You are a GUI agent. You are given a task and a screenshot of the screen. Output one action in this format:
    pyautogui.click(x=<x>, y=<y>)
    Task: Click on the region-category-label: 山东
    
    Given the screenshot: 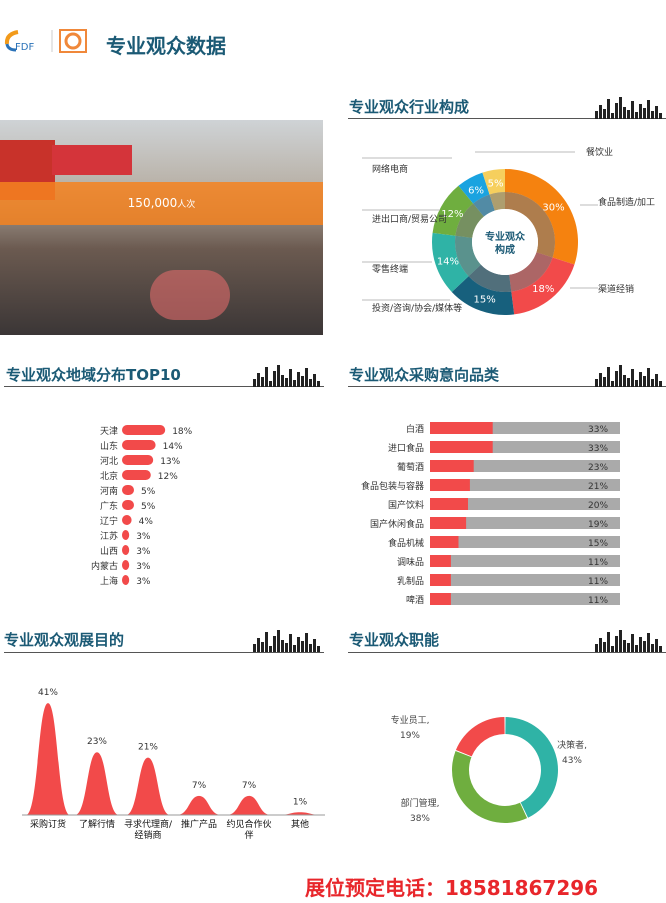 What is the action you would take?
    pyautogui.click(x=109, y=446)
    